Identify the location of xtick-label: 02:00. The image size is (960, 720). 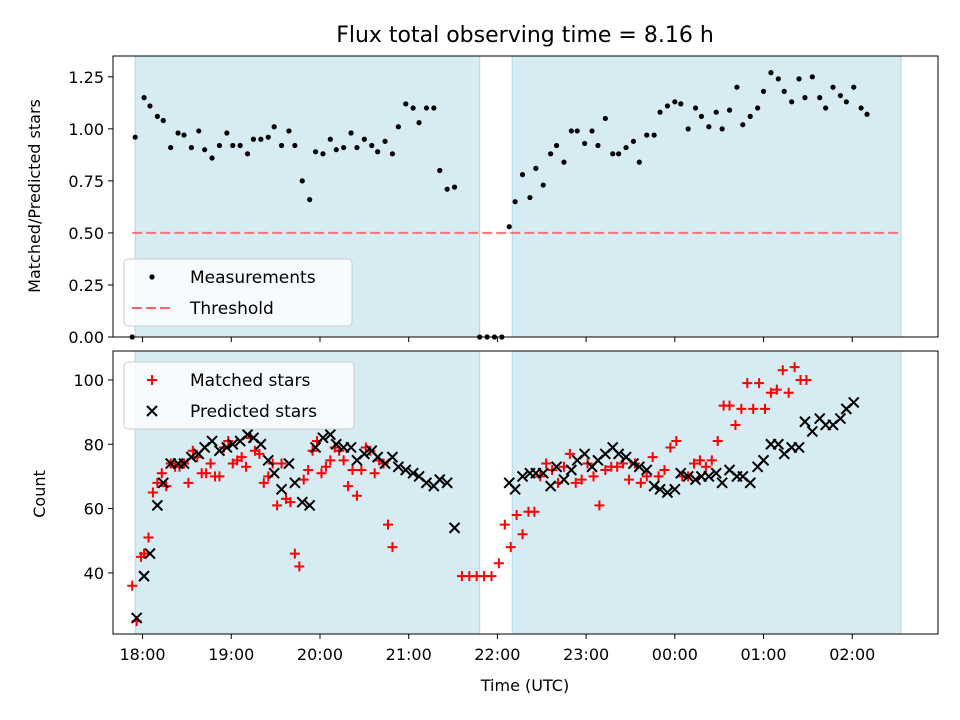
(852, 654).